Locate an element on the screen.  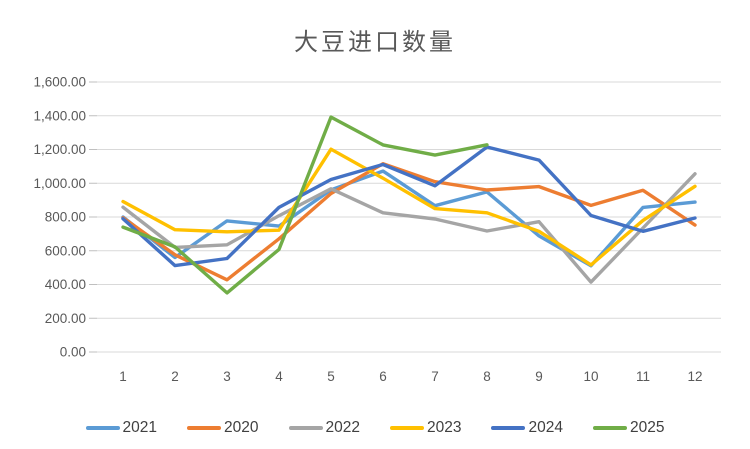
x-axis-tick-label: 6 is located at coordinates (383, 376).